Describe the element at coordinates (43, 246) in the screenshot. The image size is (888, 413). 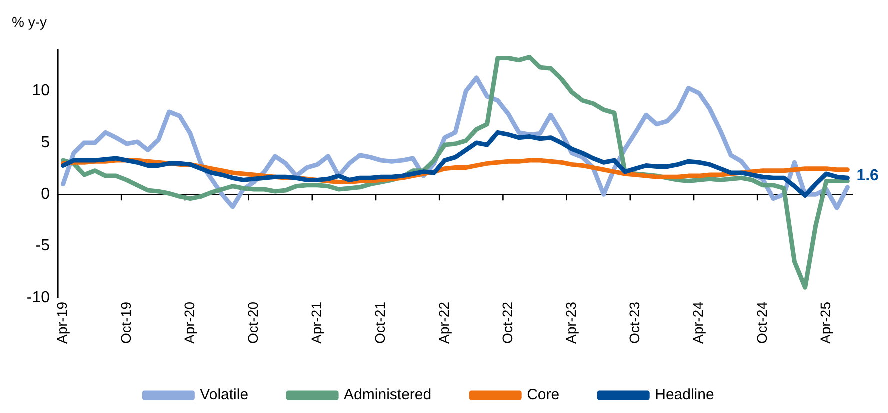
I see `y-tick-label: -5` at that location.